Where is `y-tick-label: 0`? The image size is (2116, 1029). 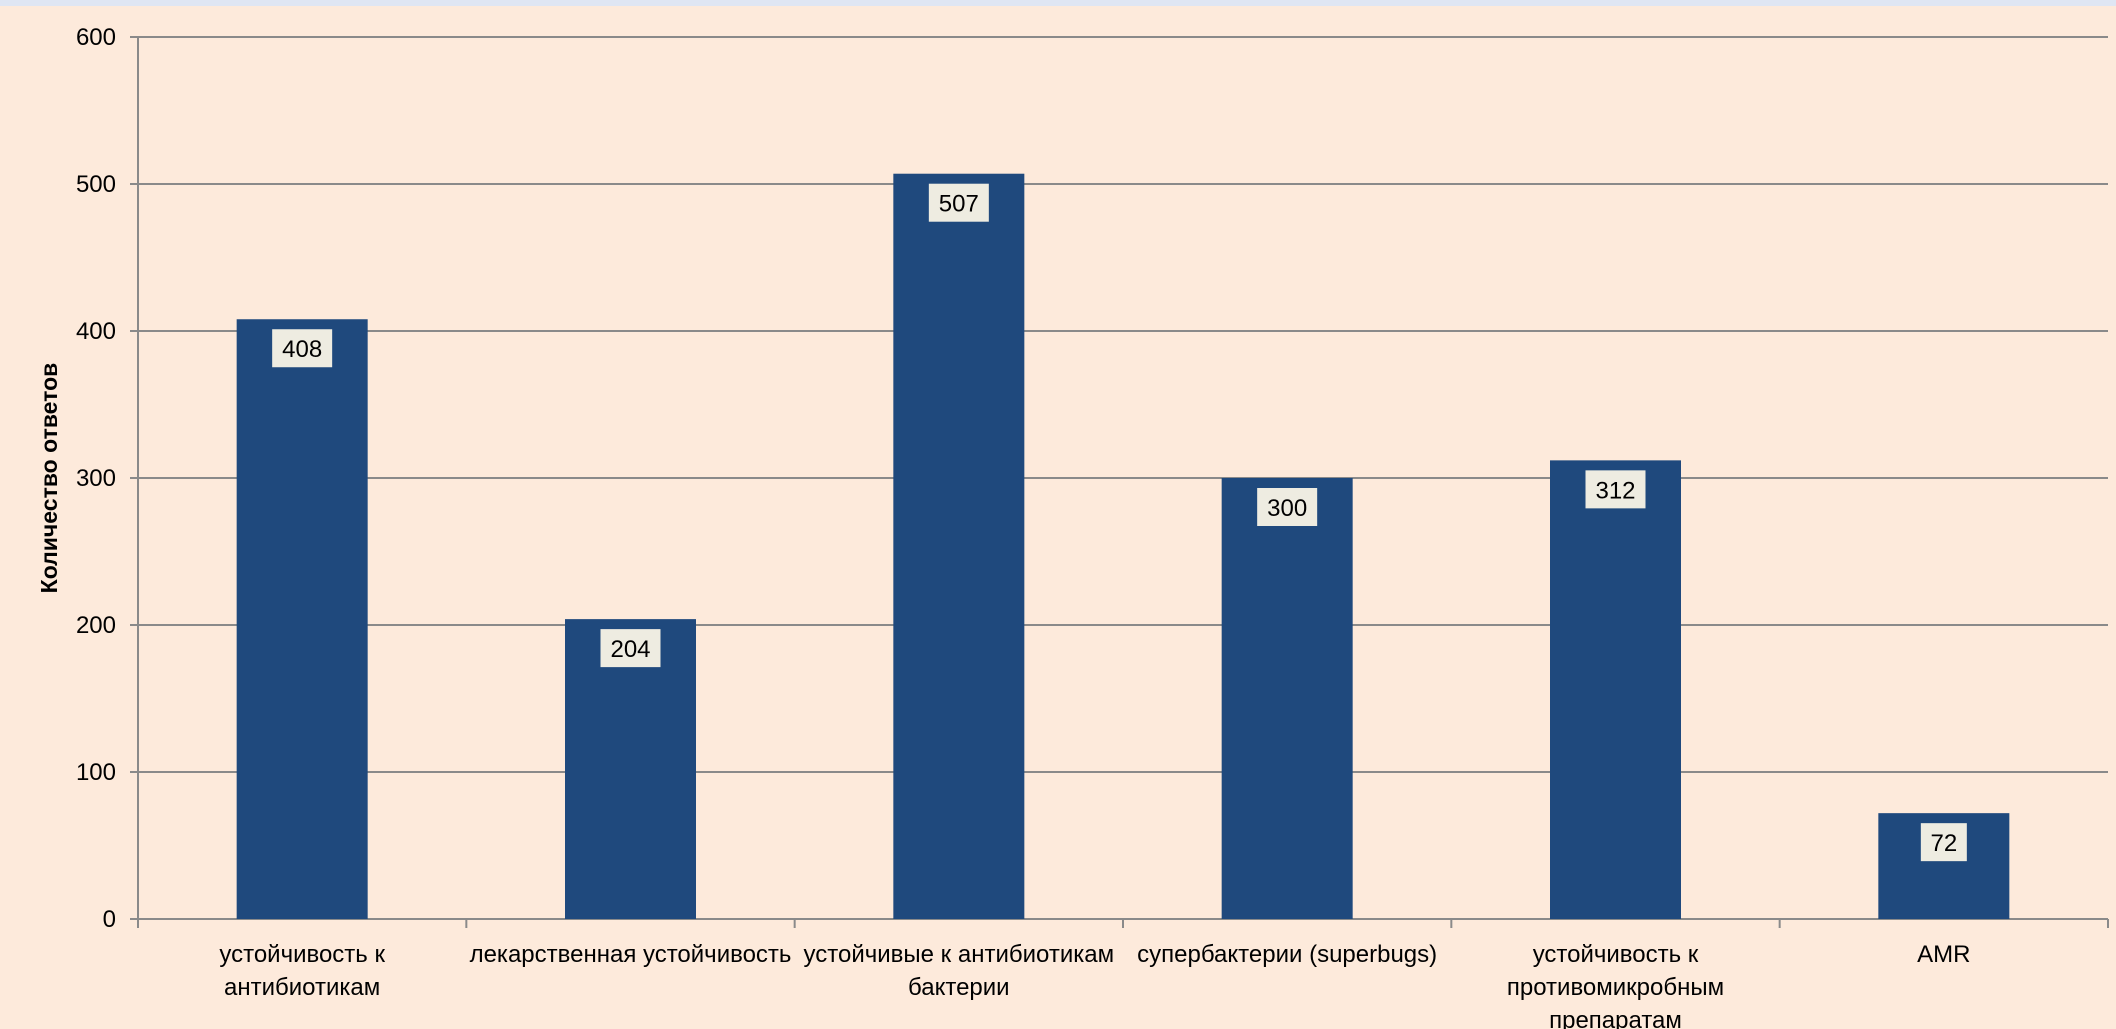
y-tick-label: 0 is located at coordinates (109, 919).